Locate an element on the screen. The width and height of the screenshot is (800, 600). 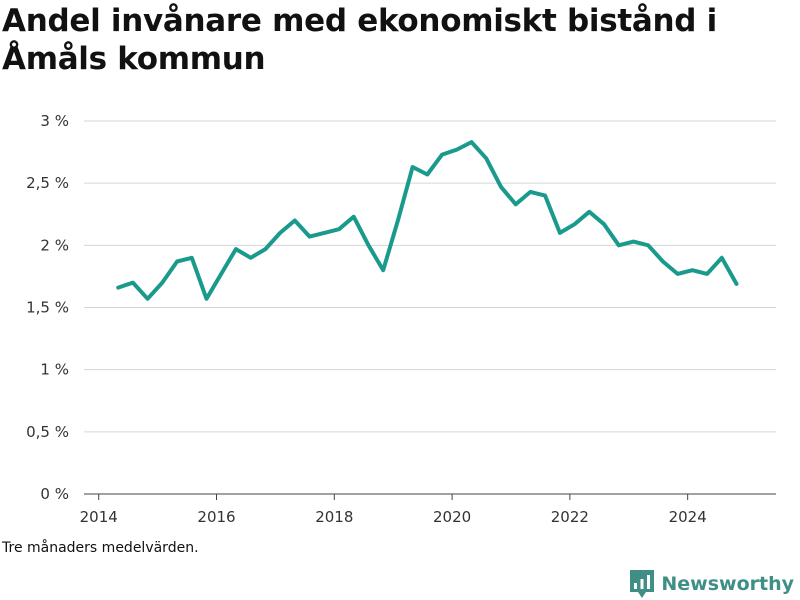
newsworthy-logo-icon is located at coordinates (642, 584).